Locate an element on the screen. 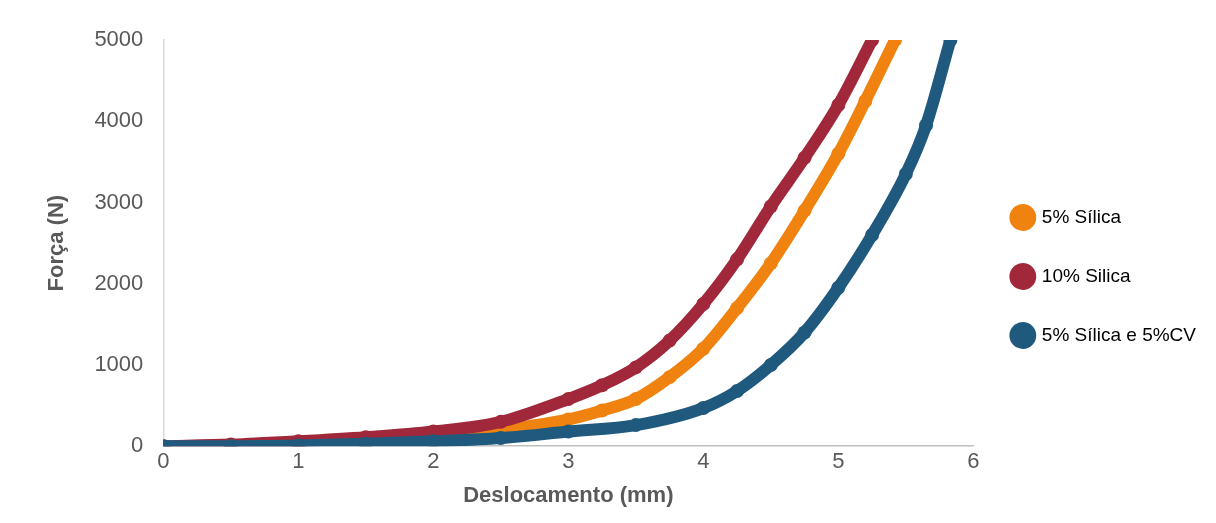 This screenshot has width=1216, height=523. x-tick-label: 5 is located at coordinates (838, 461).